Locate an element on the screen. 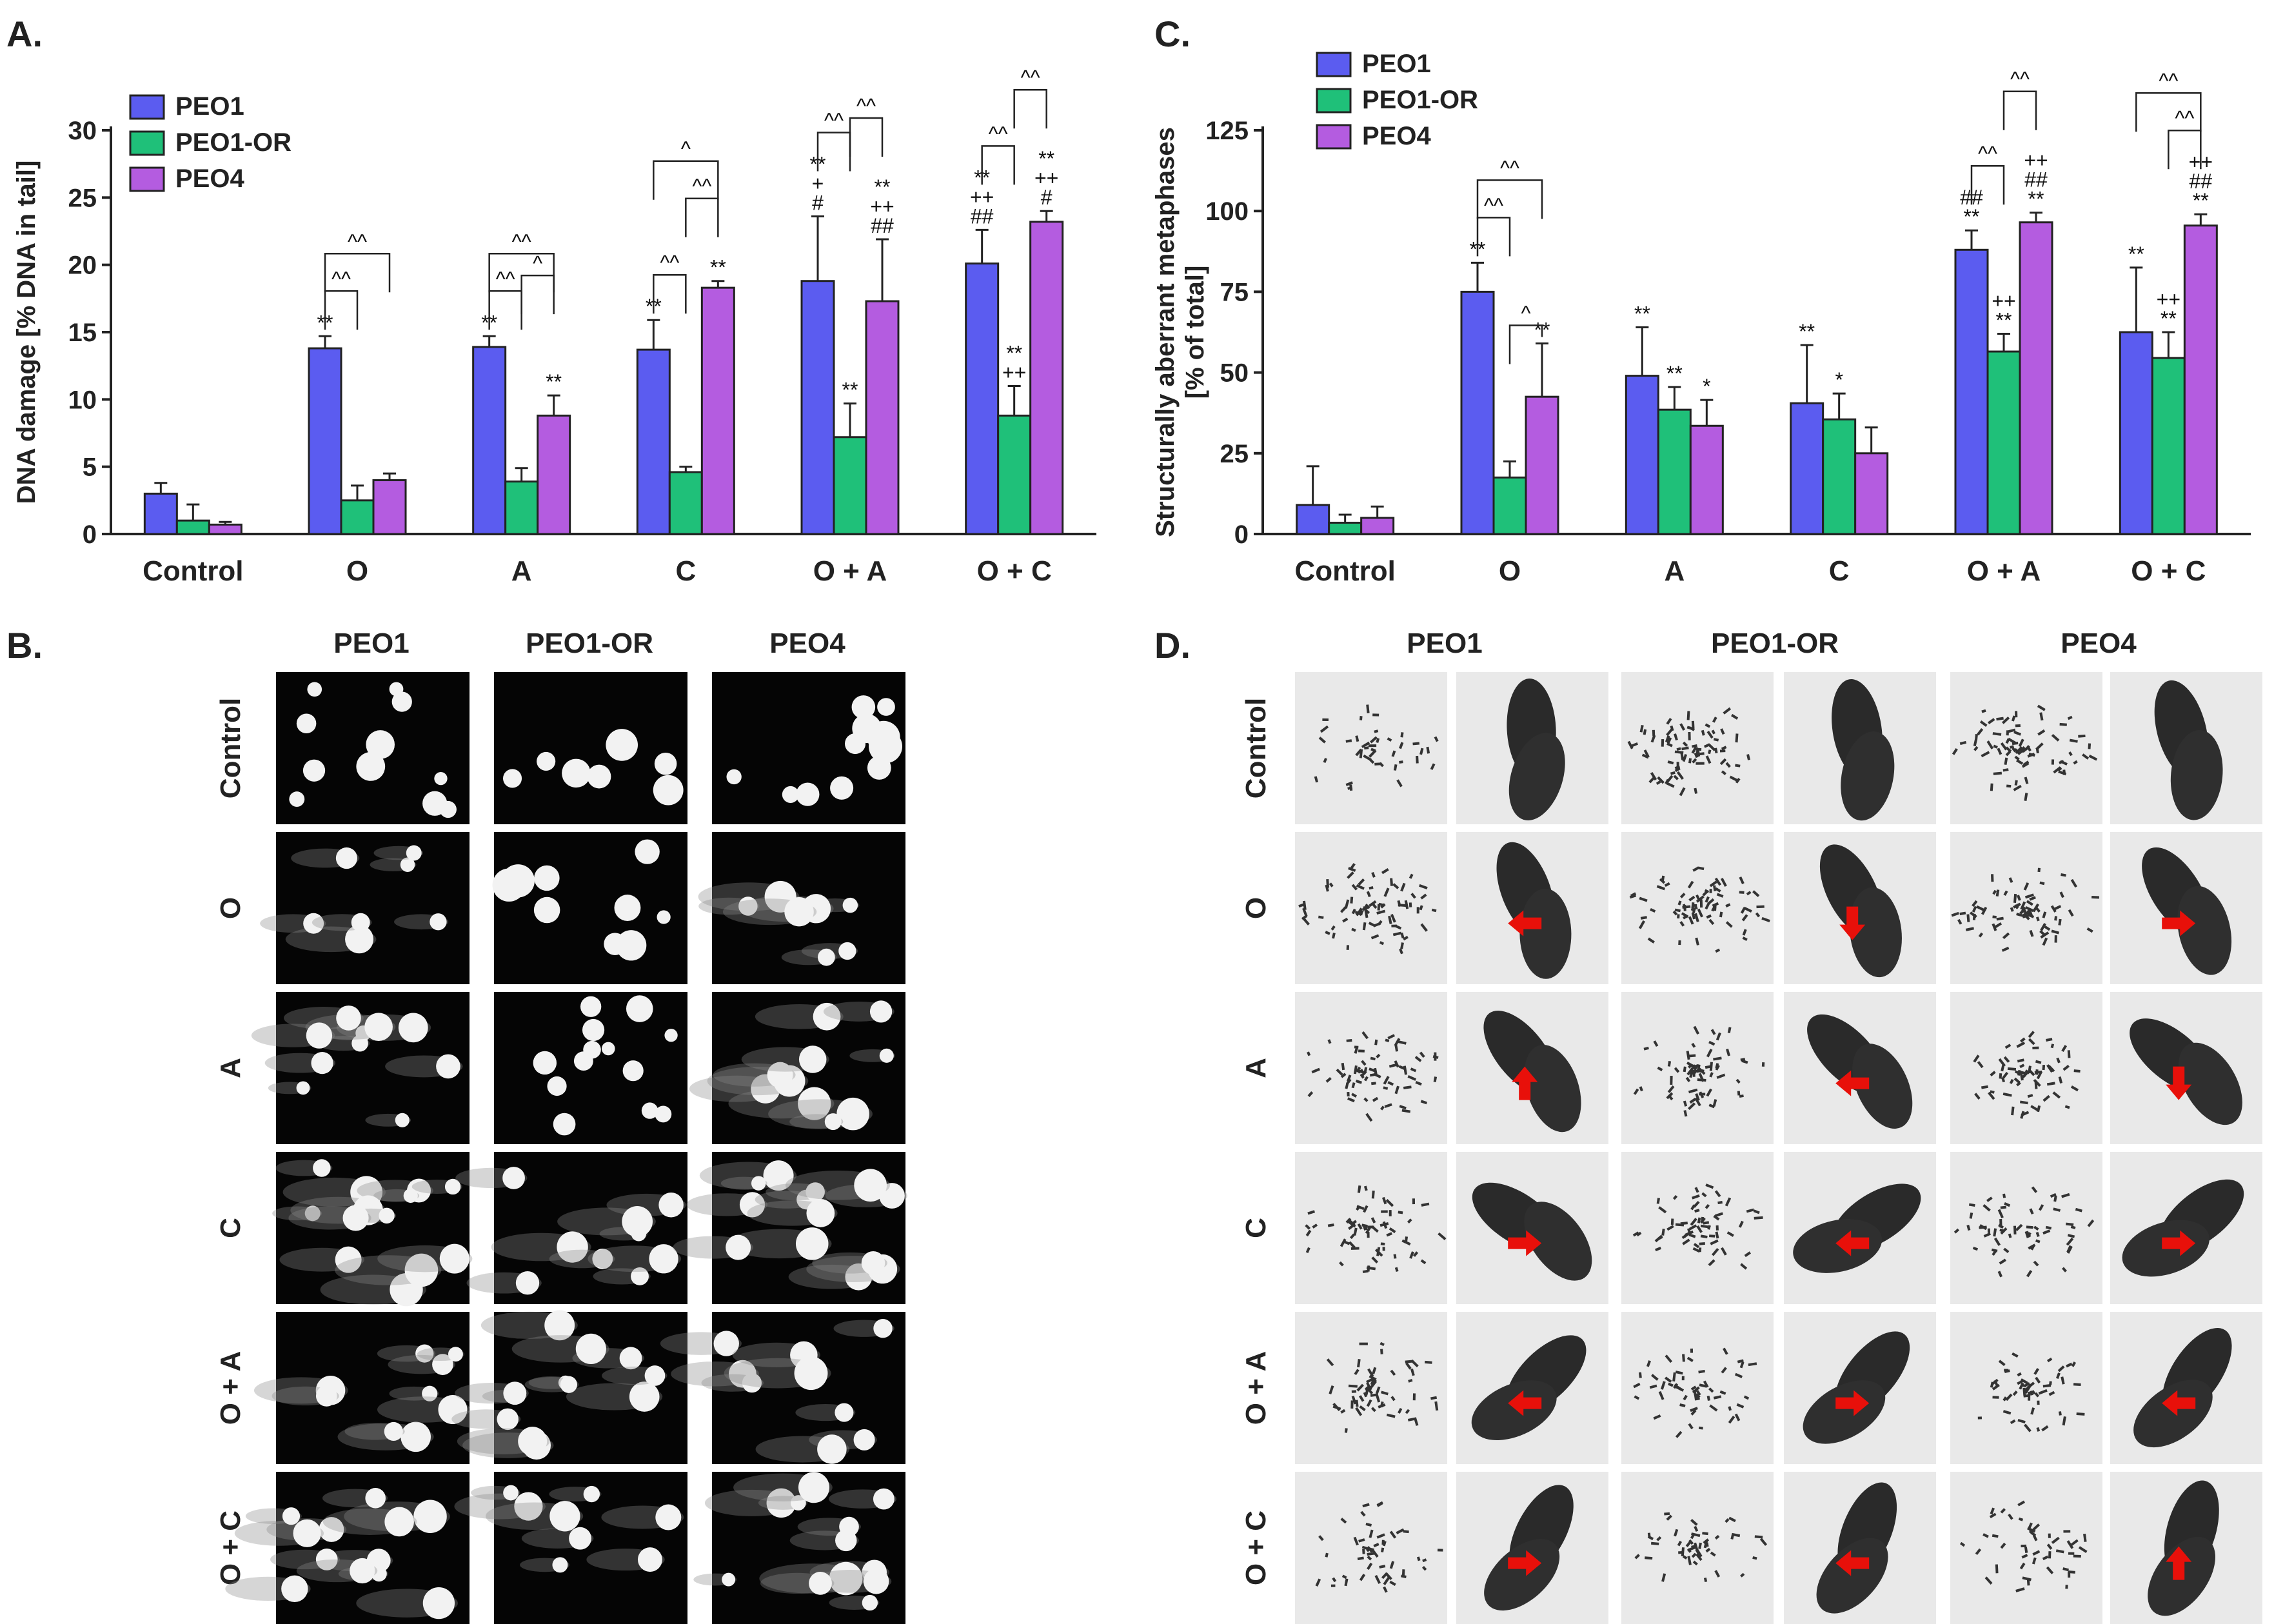 This screenshot has width=2274, height=1624. bracket-label: ^^ is located at coordinates (1510, 167).